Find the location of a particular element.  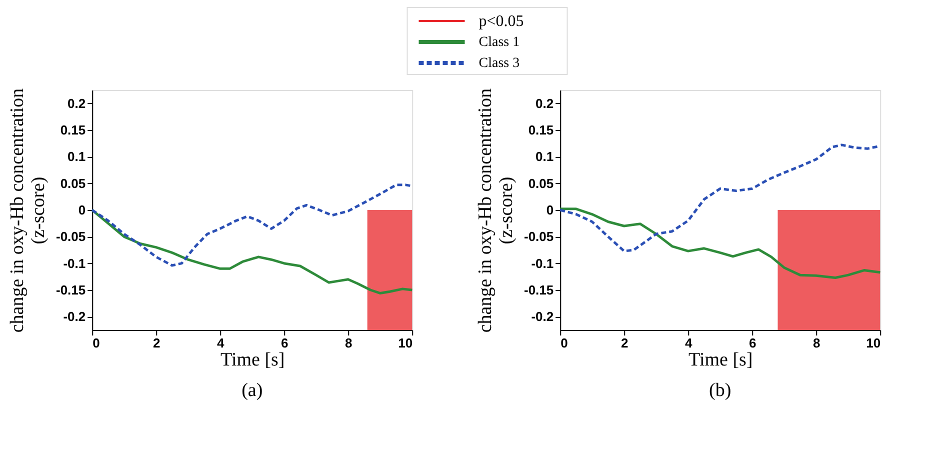

legend-label: Class 1 is located at coordinates (499, 42).